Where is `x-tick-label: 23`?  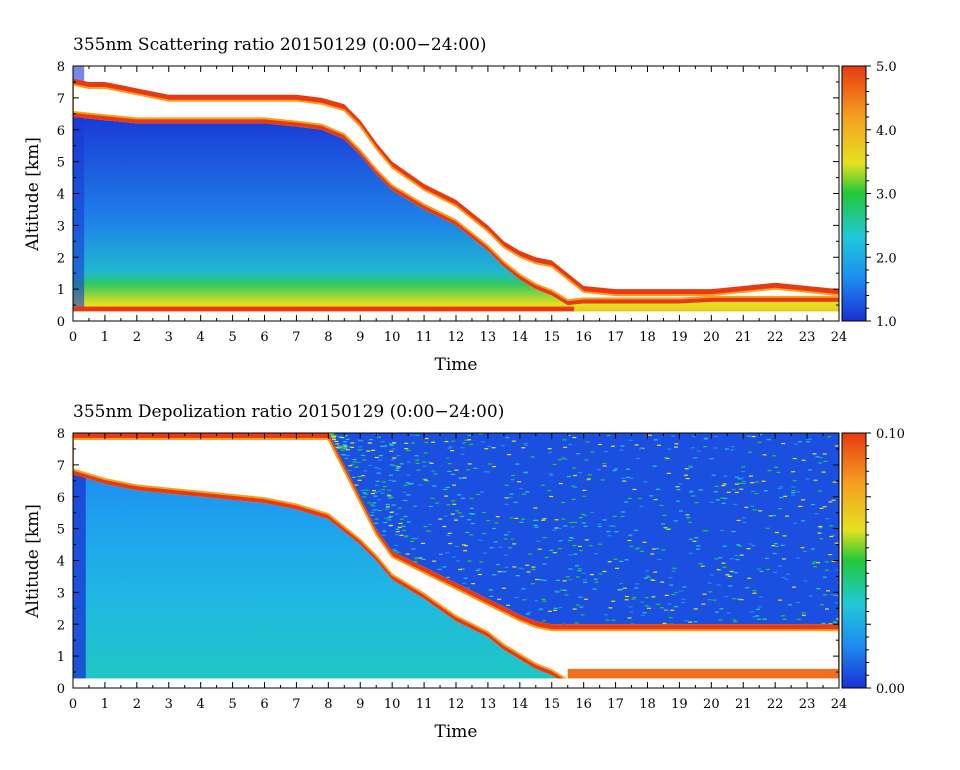 x-tick-label: 23 is located at coordinates (807, 337).